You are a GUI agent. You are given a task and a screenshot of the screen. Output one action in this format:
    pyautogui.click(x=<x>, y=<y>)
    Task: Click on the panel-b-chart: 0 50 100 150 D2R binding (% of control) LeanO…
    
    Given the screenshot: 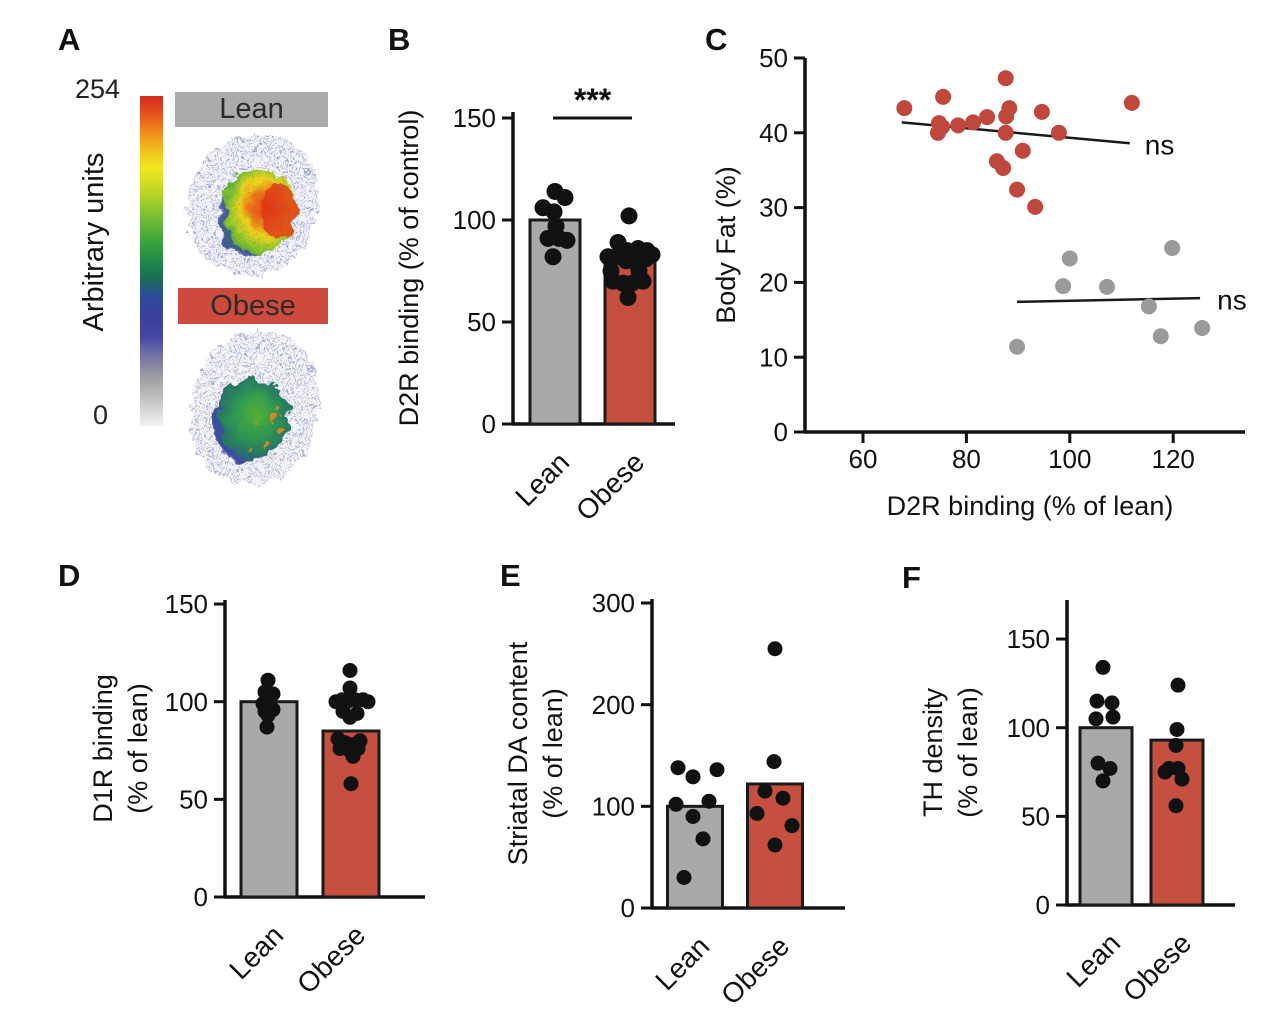 What is the action you would take?
    pyautogui.click(x=534, y=304)
    